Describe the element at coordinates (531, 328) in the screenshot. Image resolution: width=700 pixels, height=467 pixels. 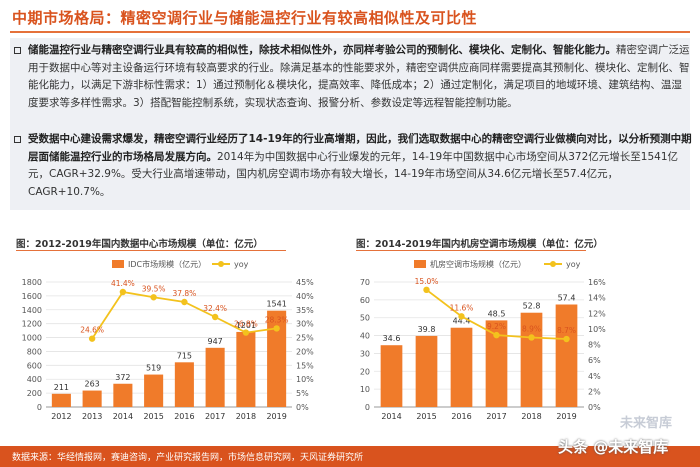
I see `yoy-value-label: 8.9%` at that location.